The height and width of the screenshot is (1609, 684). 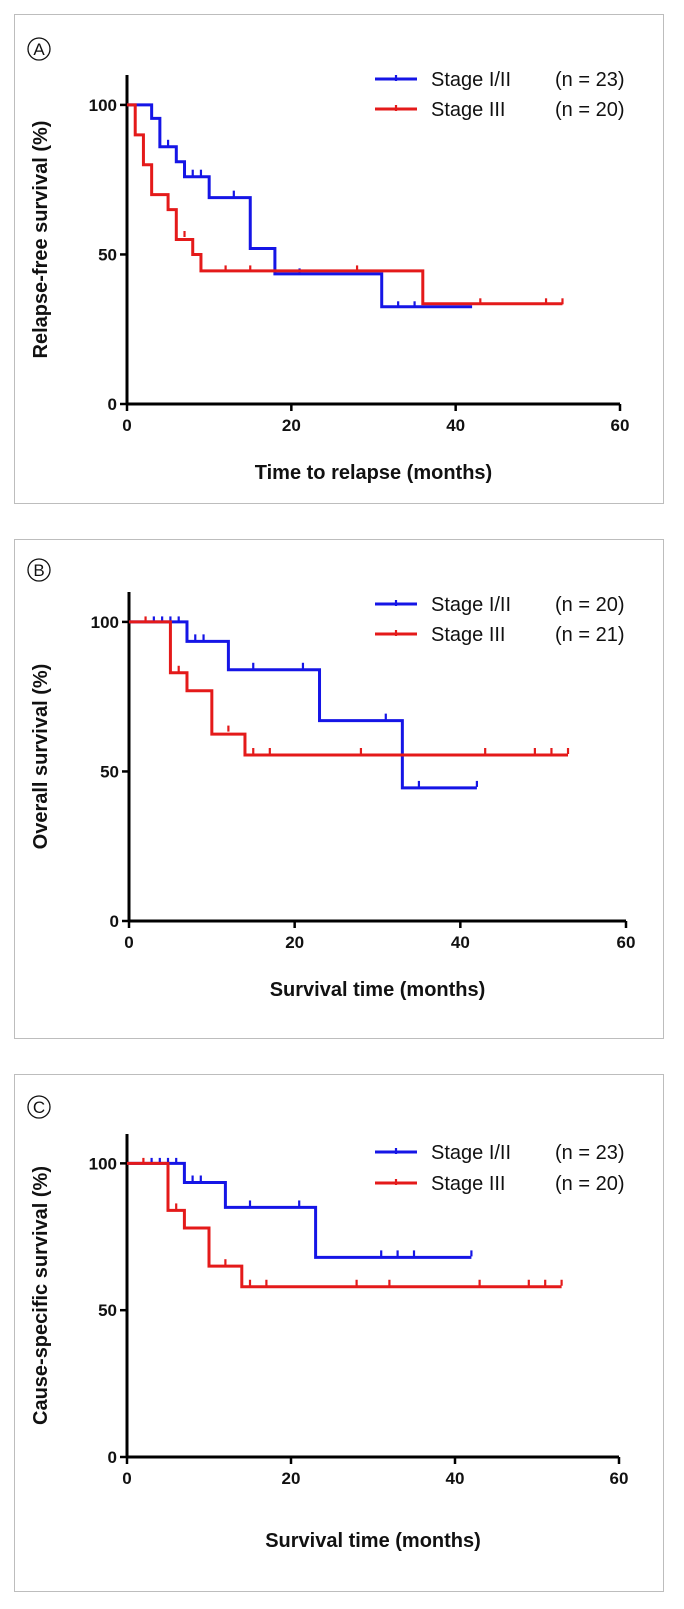 What do you see at coordinates (41, 1295) in the screenshot?
I see `y-axis-title: Cause-specific survival (%)` at bounding box center [41, 1295].